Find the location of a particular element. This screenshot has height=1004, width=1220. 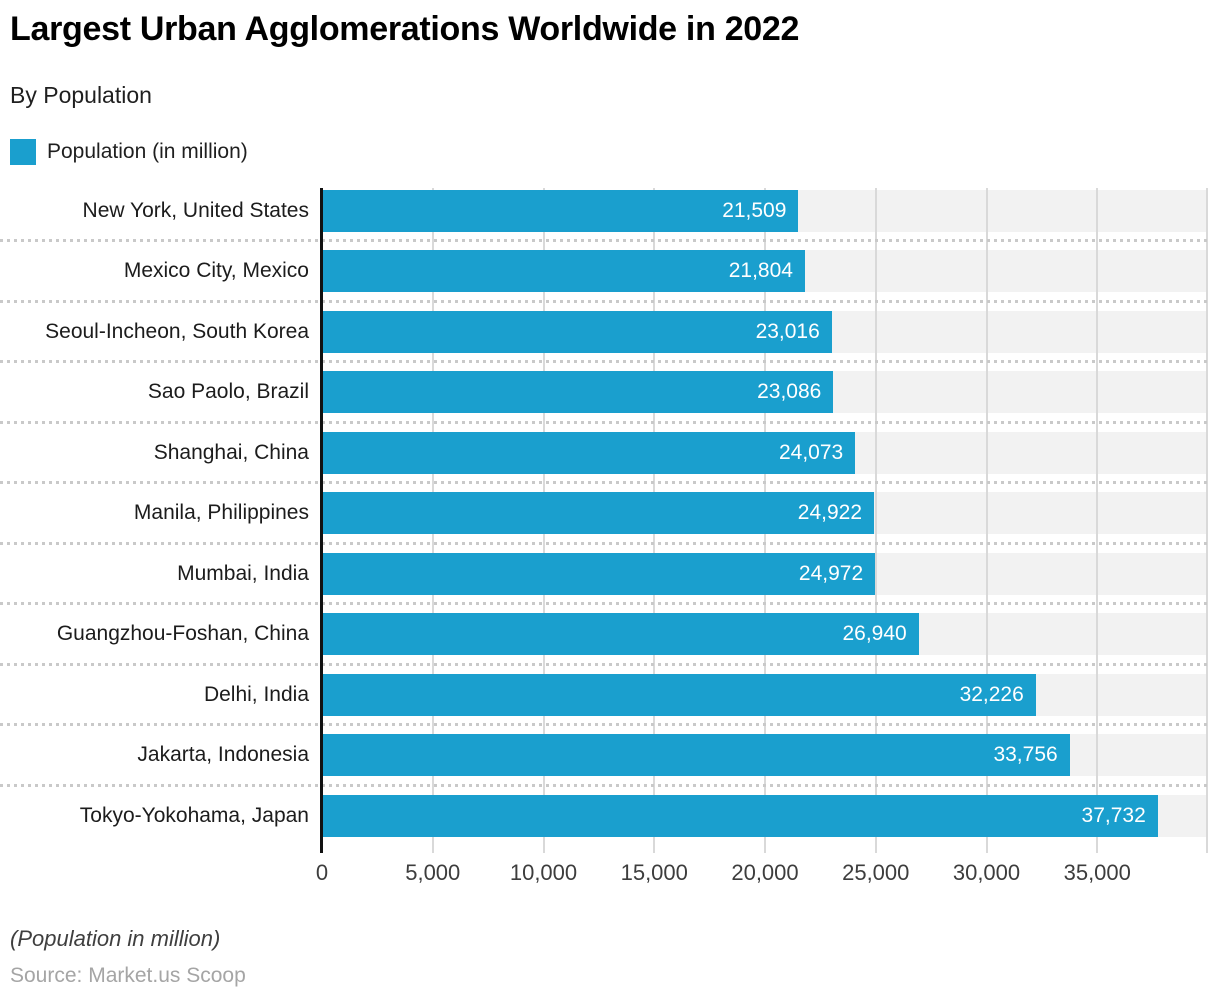

chart-subtitle: By Population is located at coordinates (81, 95).